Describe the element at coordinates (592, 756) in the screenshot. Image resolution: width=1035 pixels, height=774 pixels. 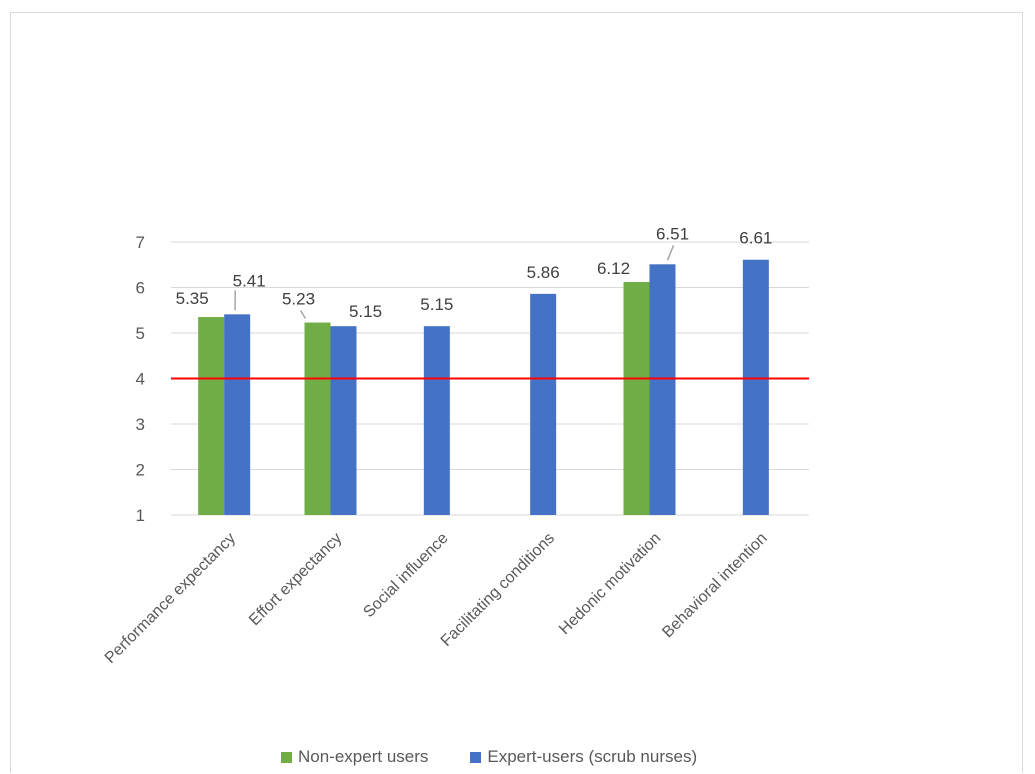
I see `legend-label-expert: Expert-users (scrub nurses)` at that location.